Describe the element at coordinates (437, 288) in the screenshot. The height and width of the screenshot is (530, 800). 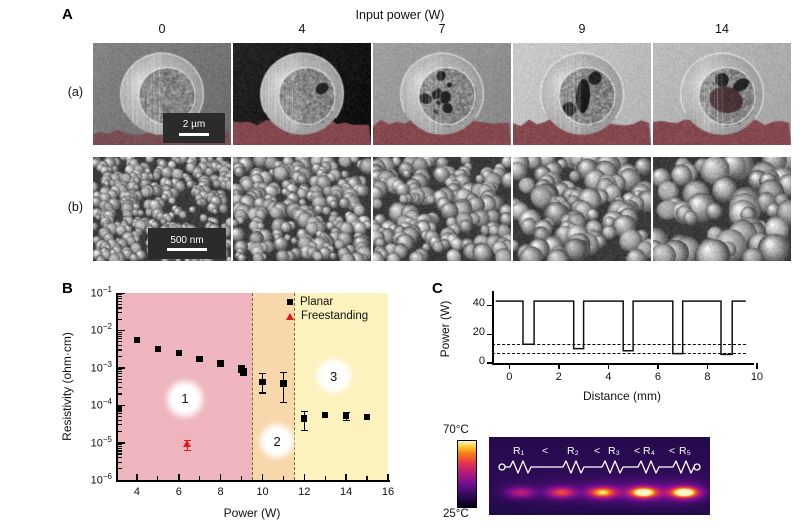
I see `panel-c-letter: C` at that location.